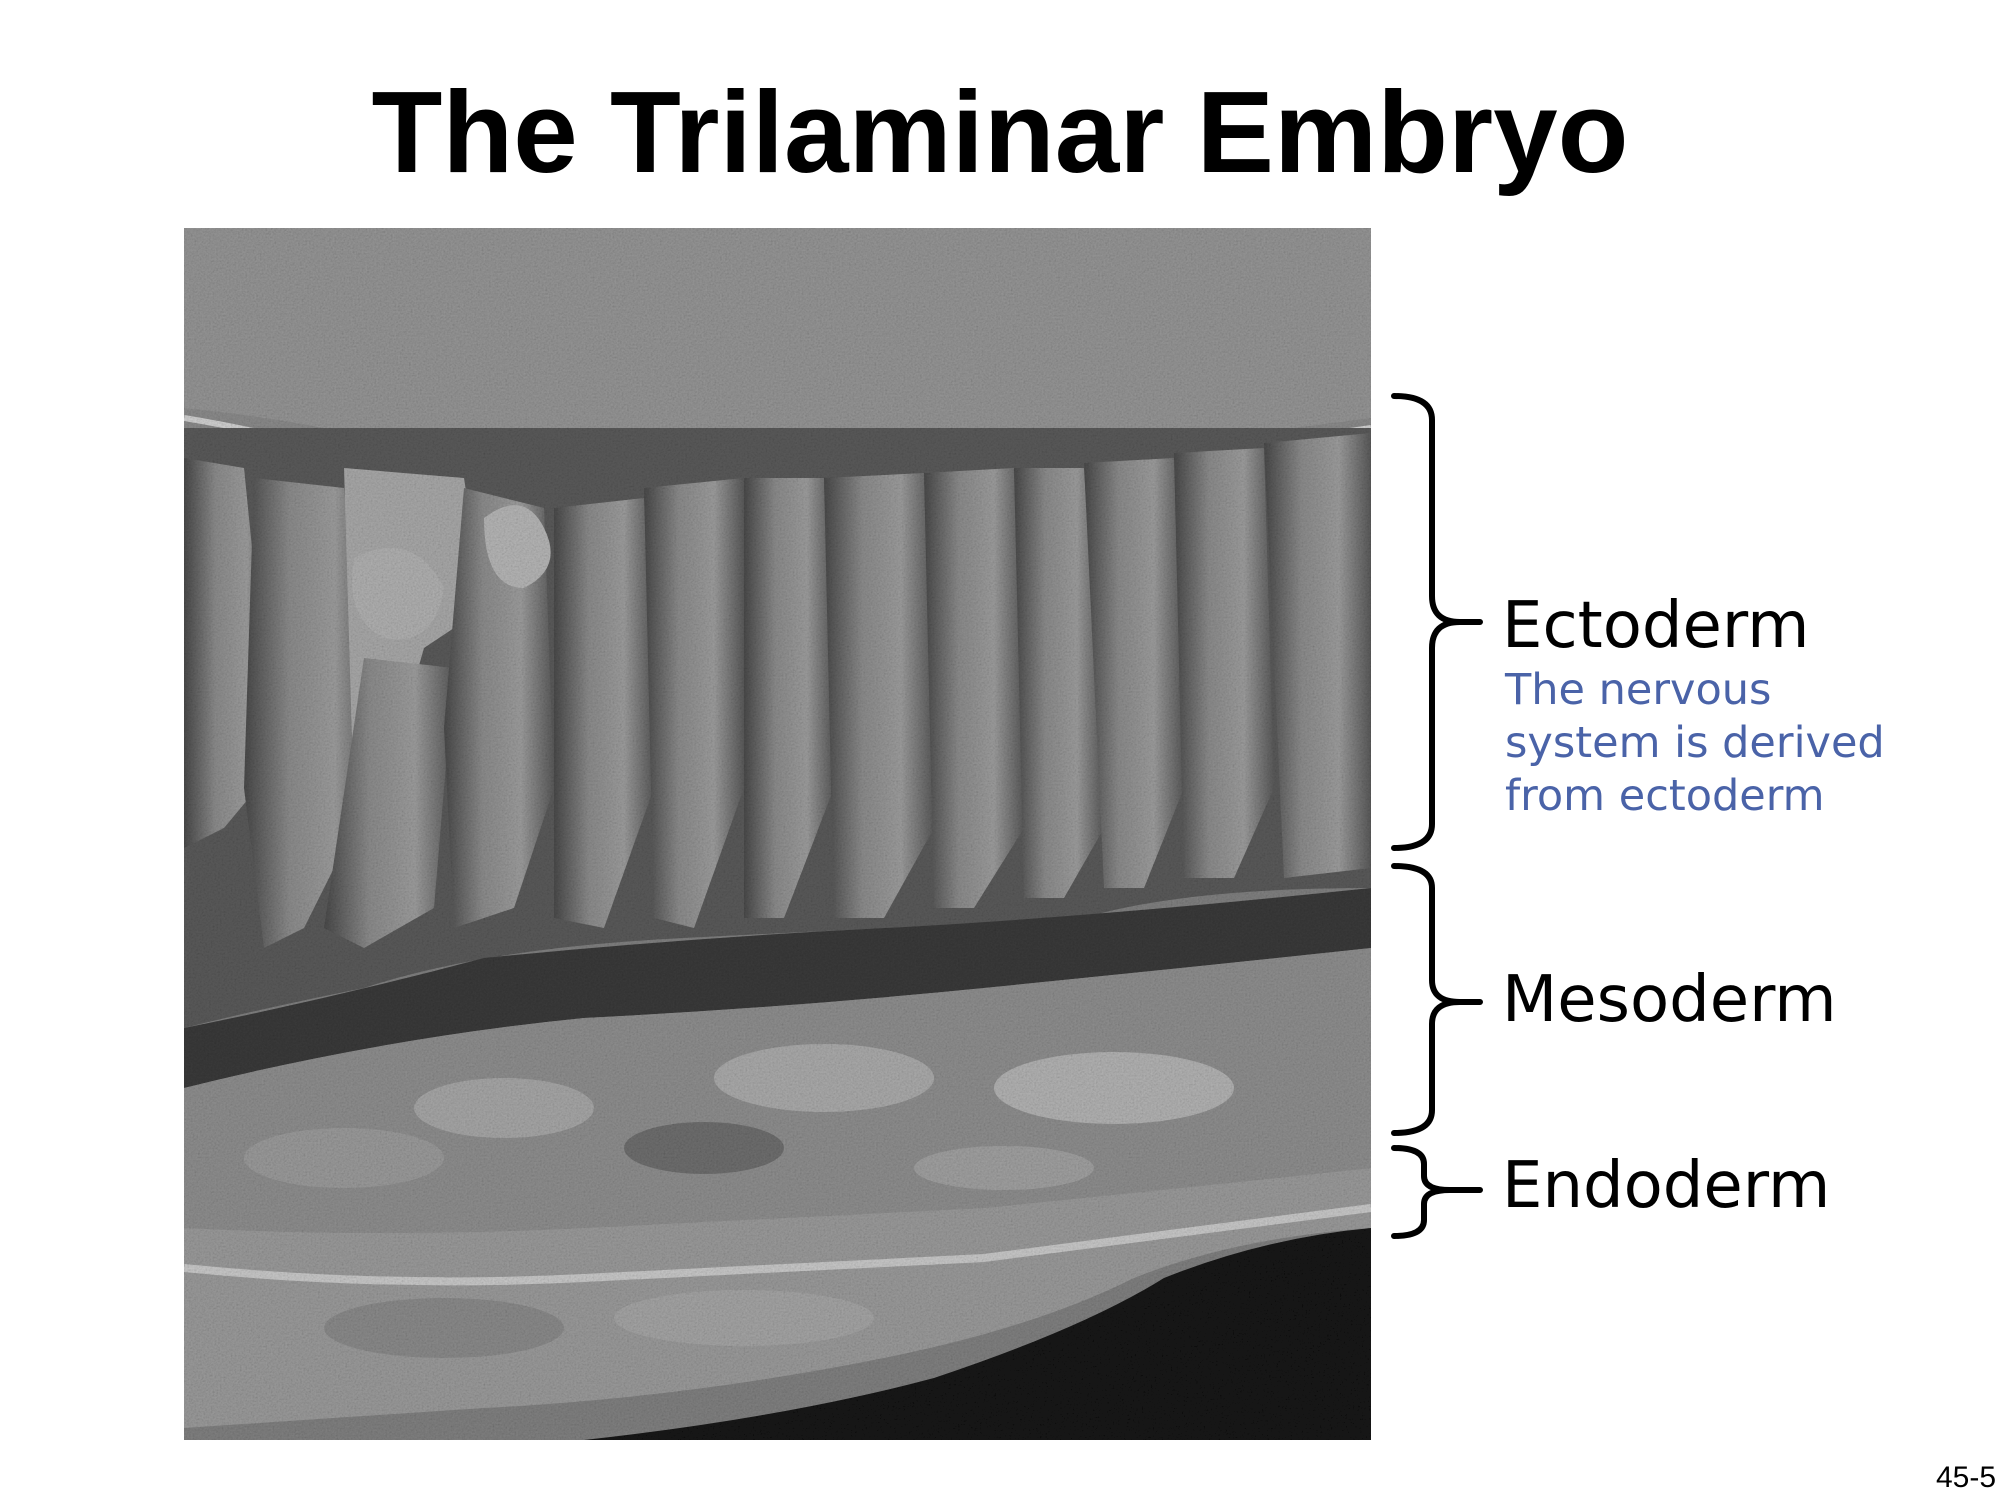 The width and height of the screenshot is (2000, 1500). Describe the element at coordinates (1666, 1186) in the screenshot. I see `endoderm-label: Endoderm` at that location.